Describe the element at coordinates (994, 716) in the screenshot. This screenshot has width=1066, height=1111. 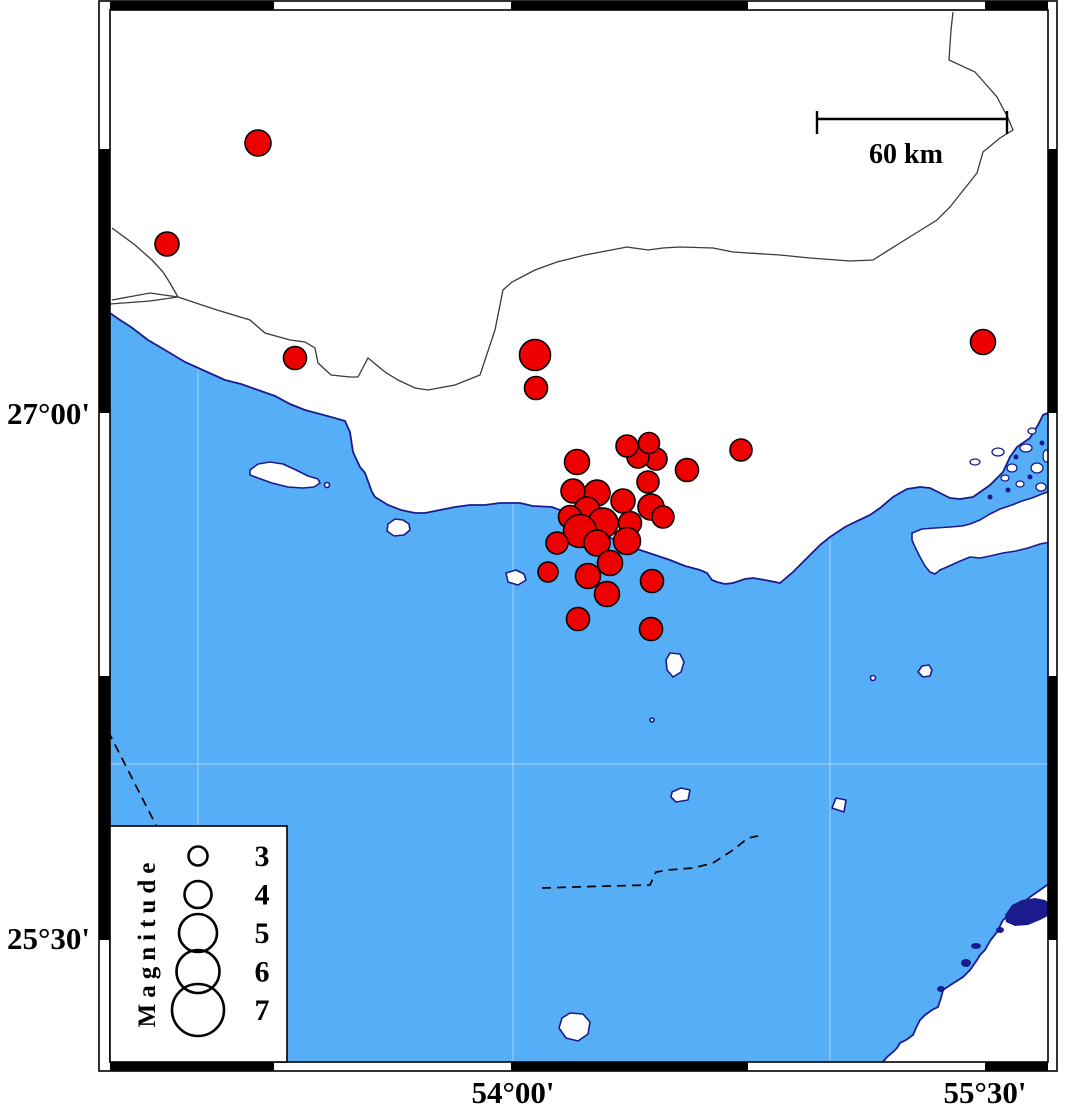
I see `lagoons` at that location.